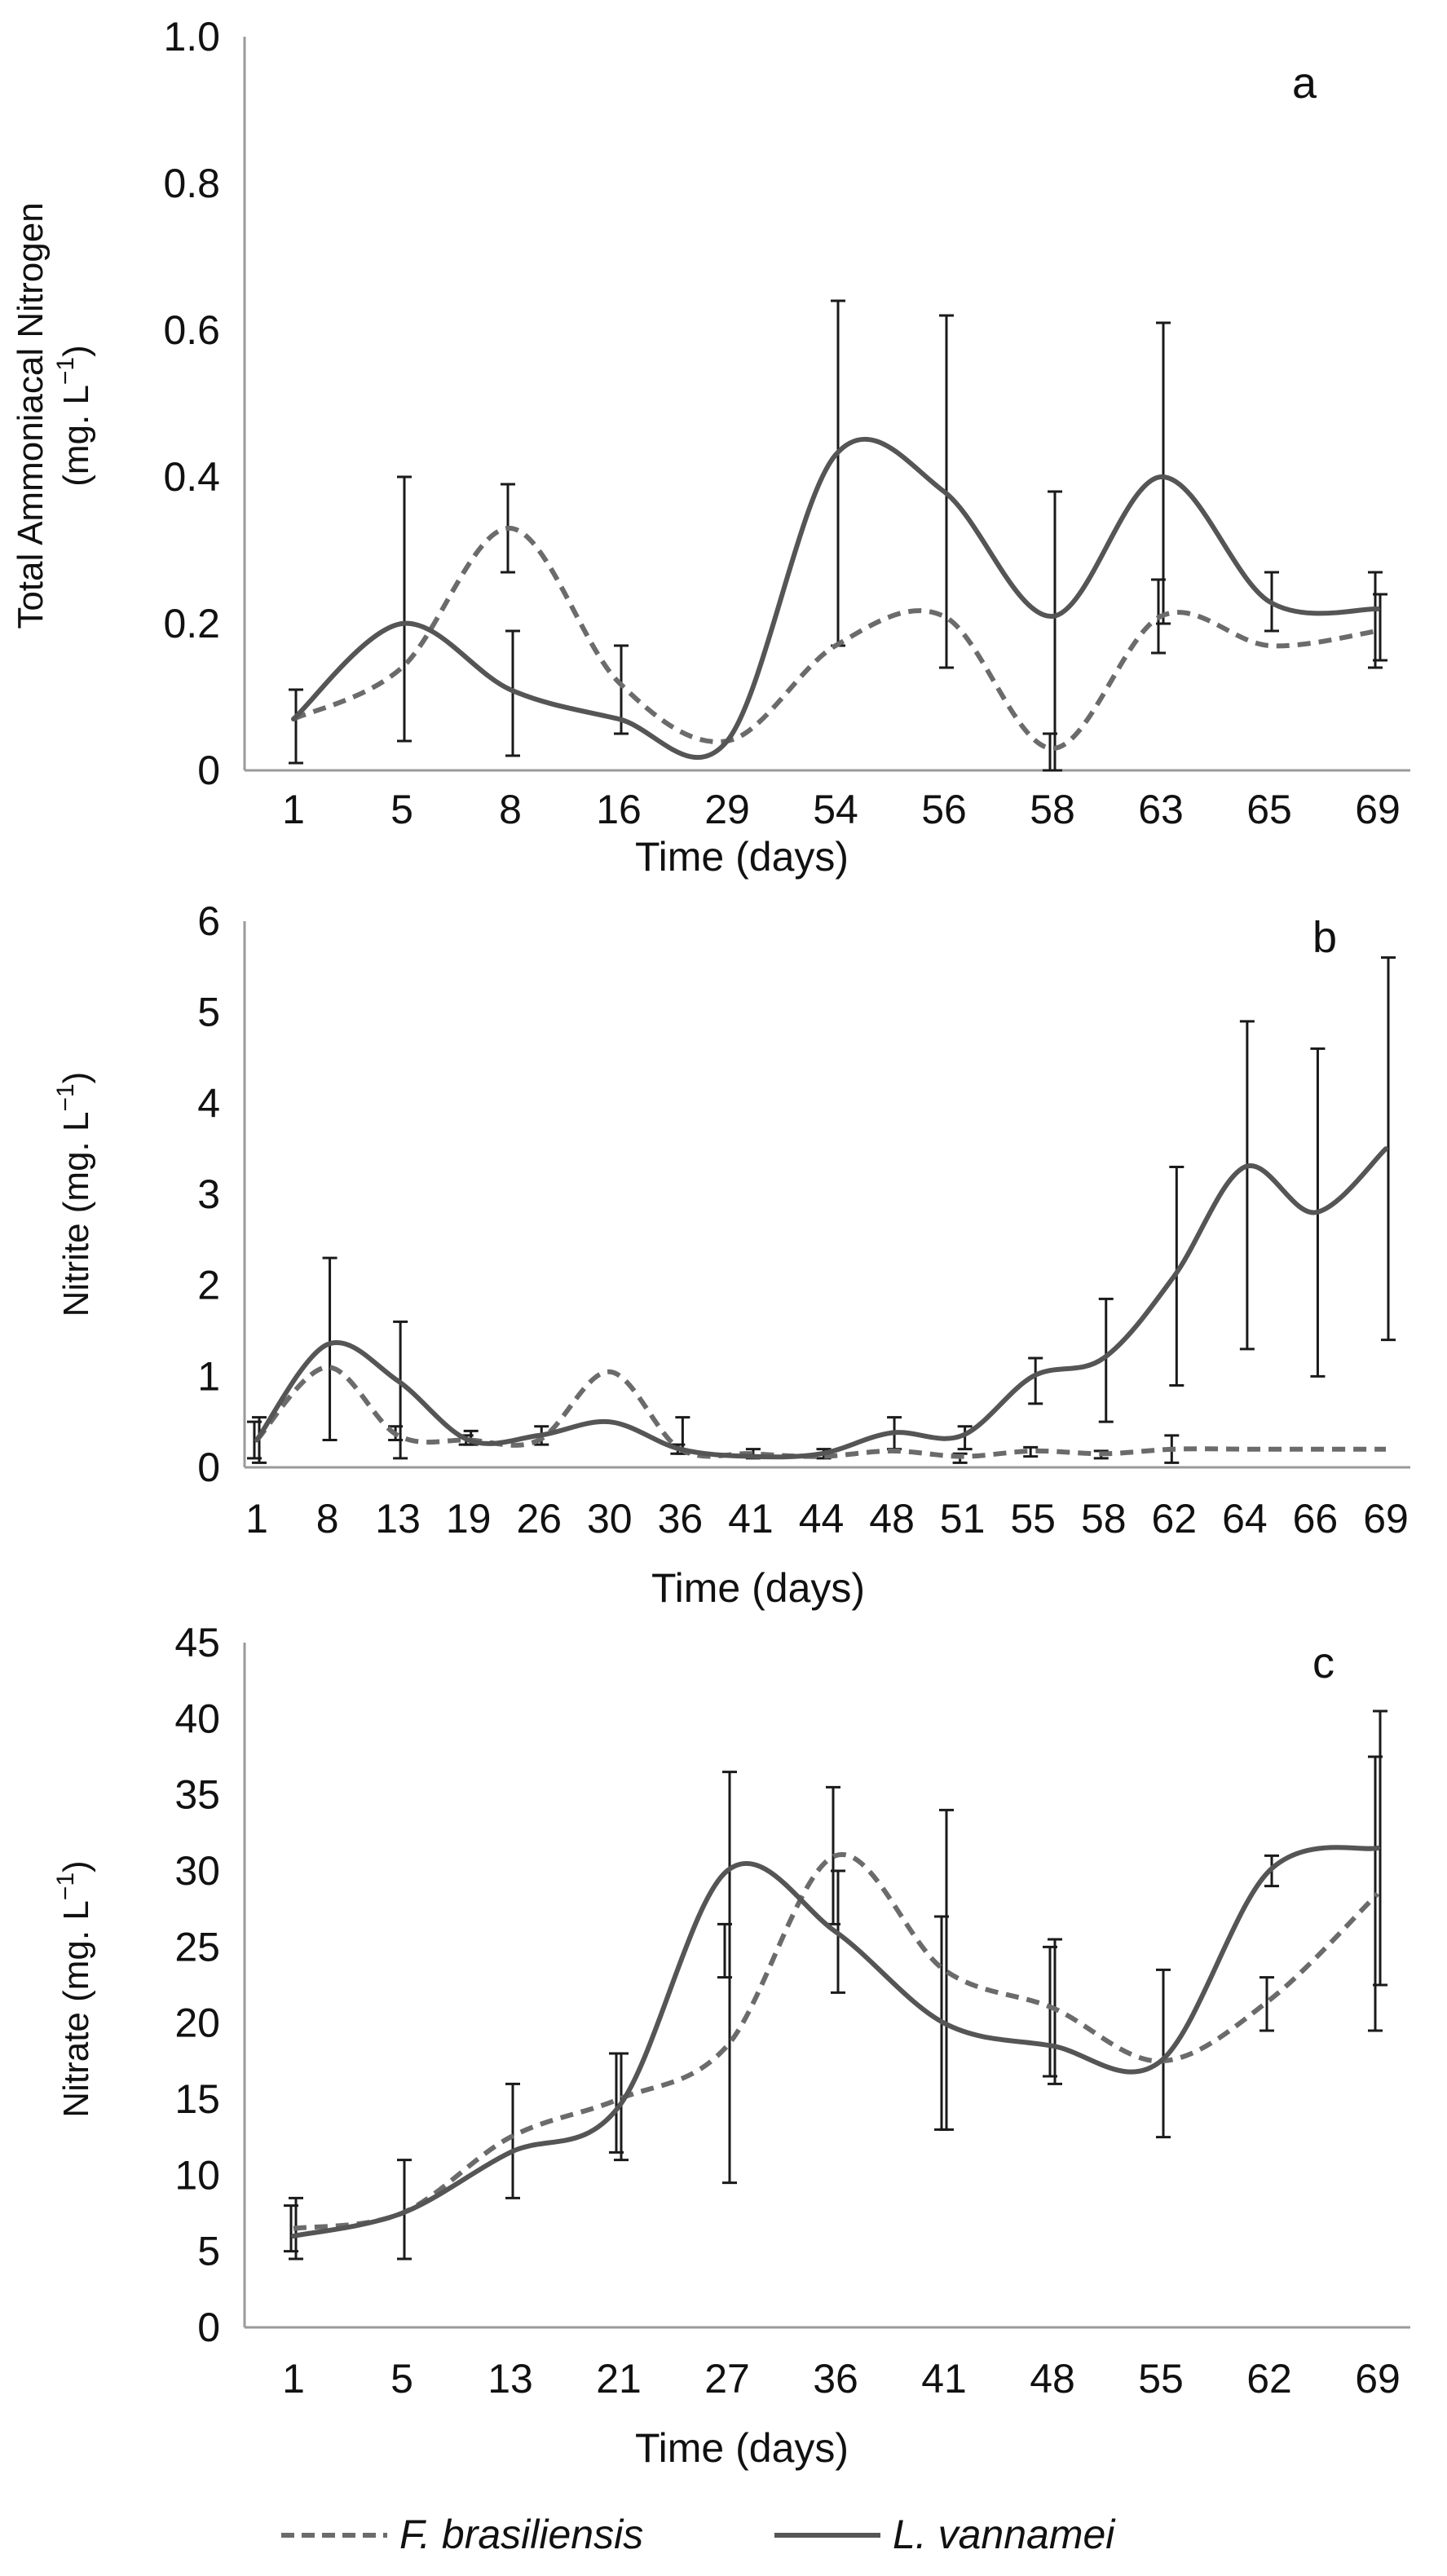 The image size is (1447, 2576). Describe the element at coordinates (401, 2379) in the screenshot. I see `panel-c-x-tick-label: 5` at that location.